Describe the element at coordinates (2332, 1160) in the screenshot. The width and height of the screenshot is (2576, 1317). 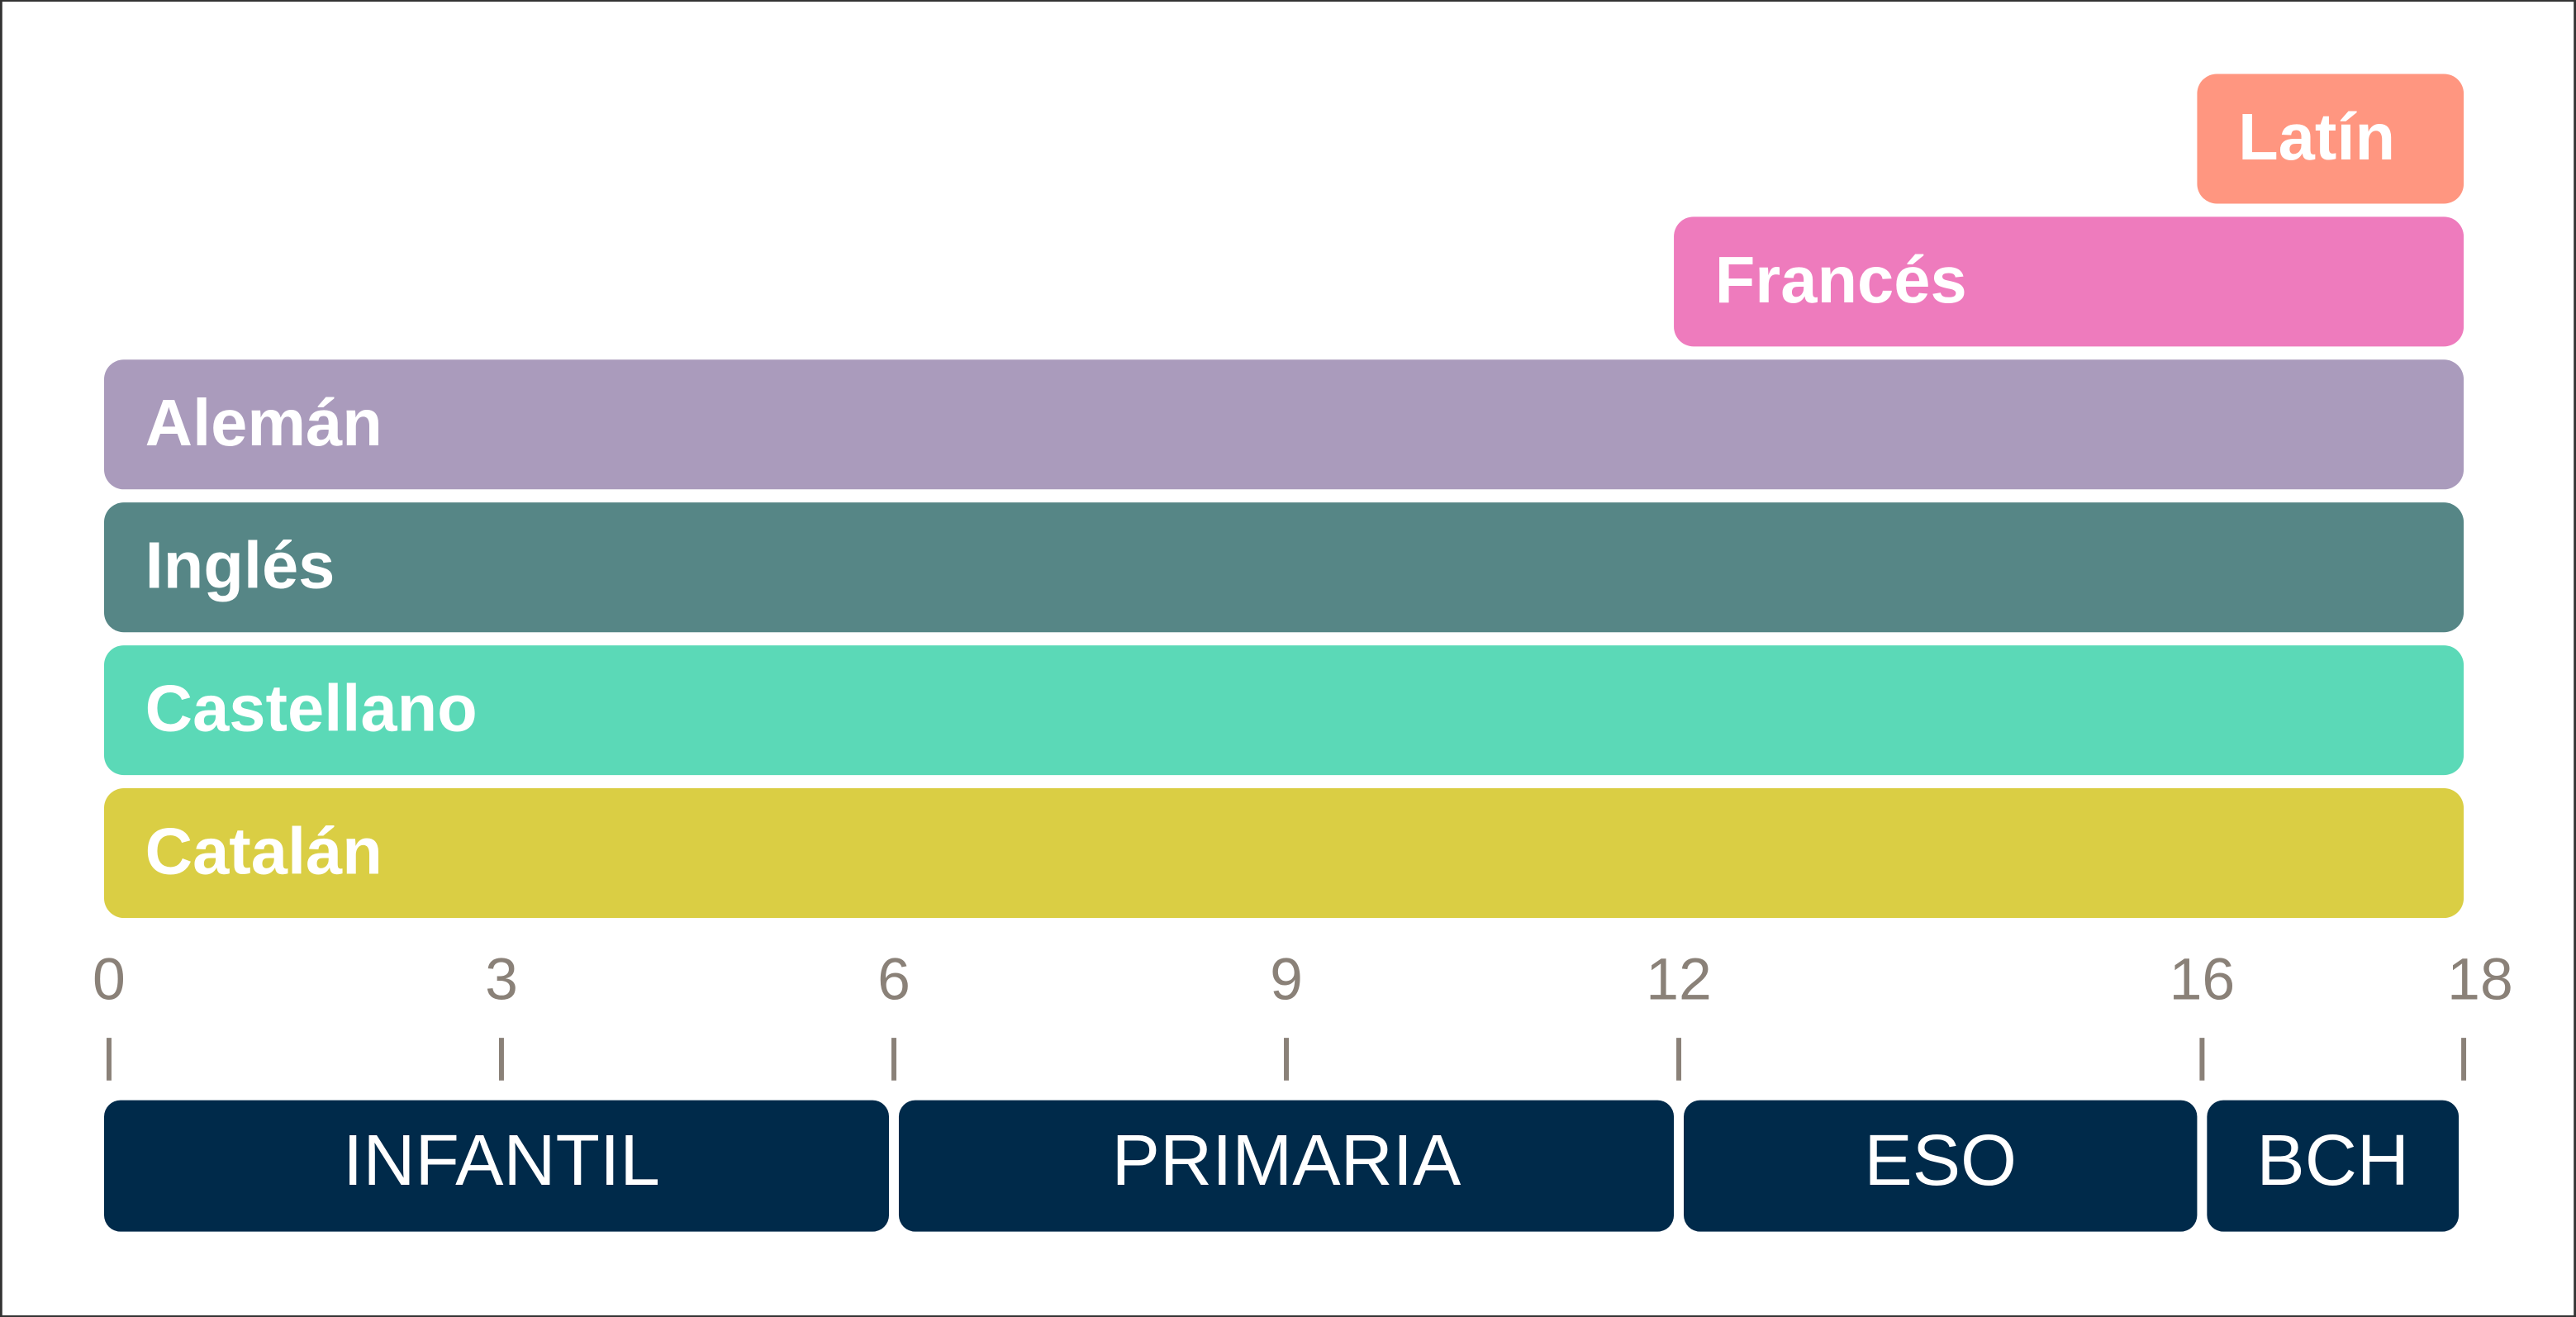
I see `stage-label: BCH` at that location.